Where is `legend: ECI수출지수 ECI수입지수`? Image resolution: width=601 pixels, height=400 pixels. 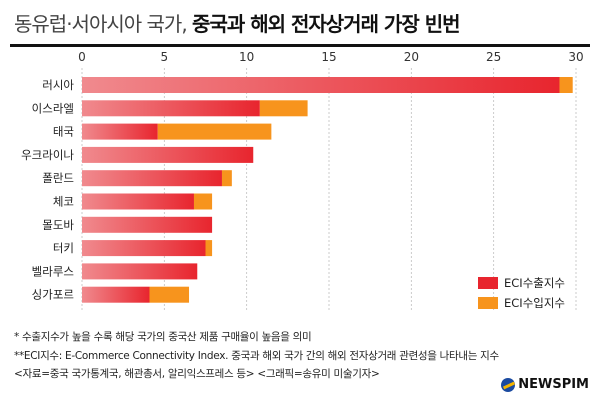 legend: ECI수출지수 ECI수입지수 is located at coordinates (521, 293).